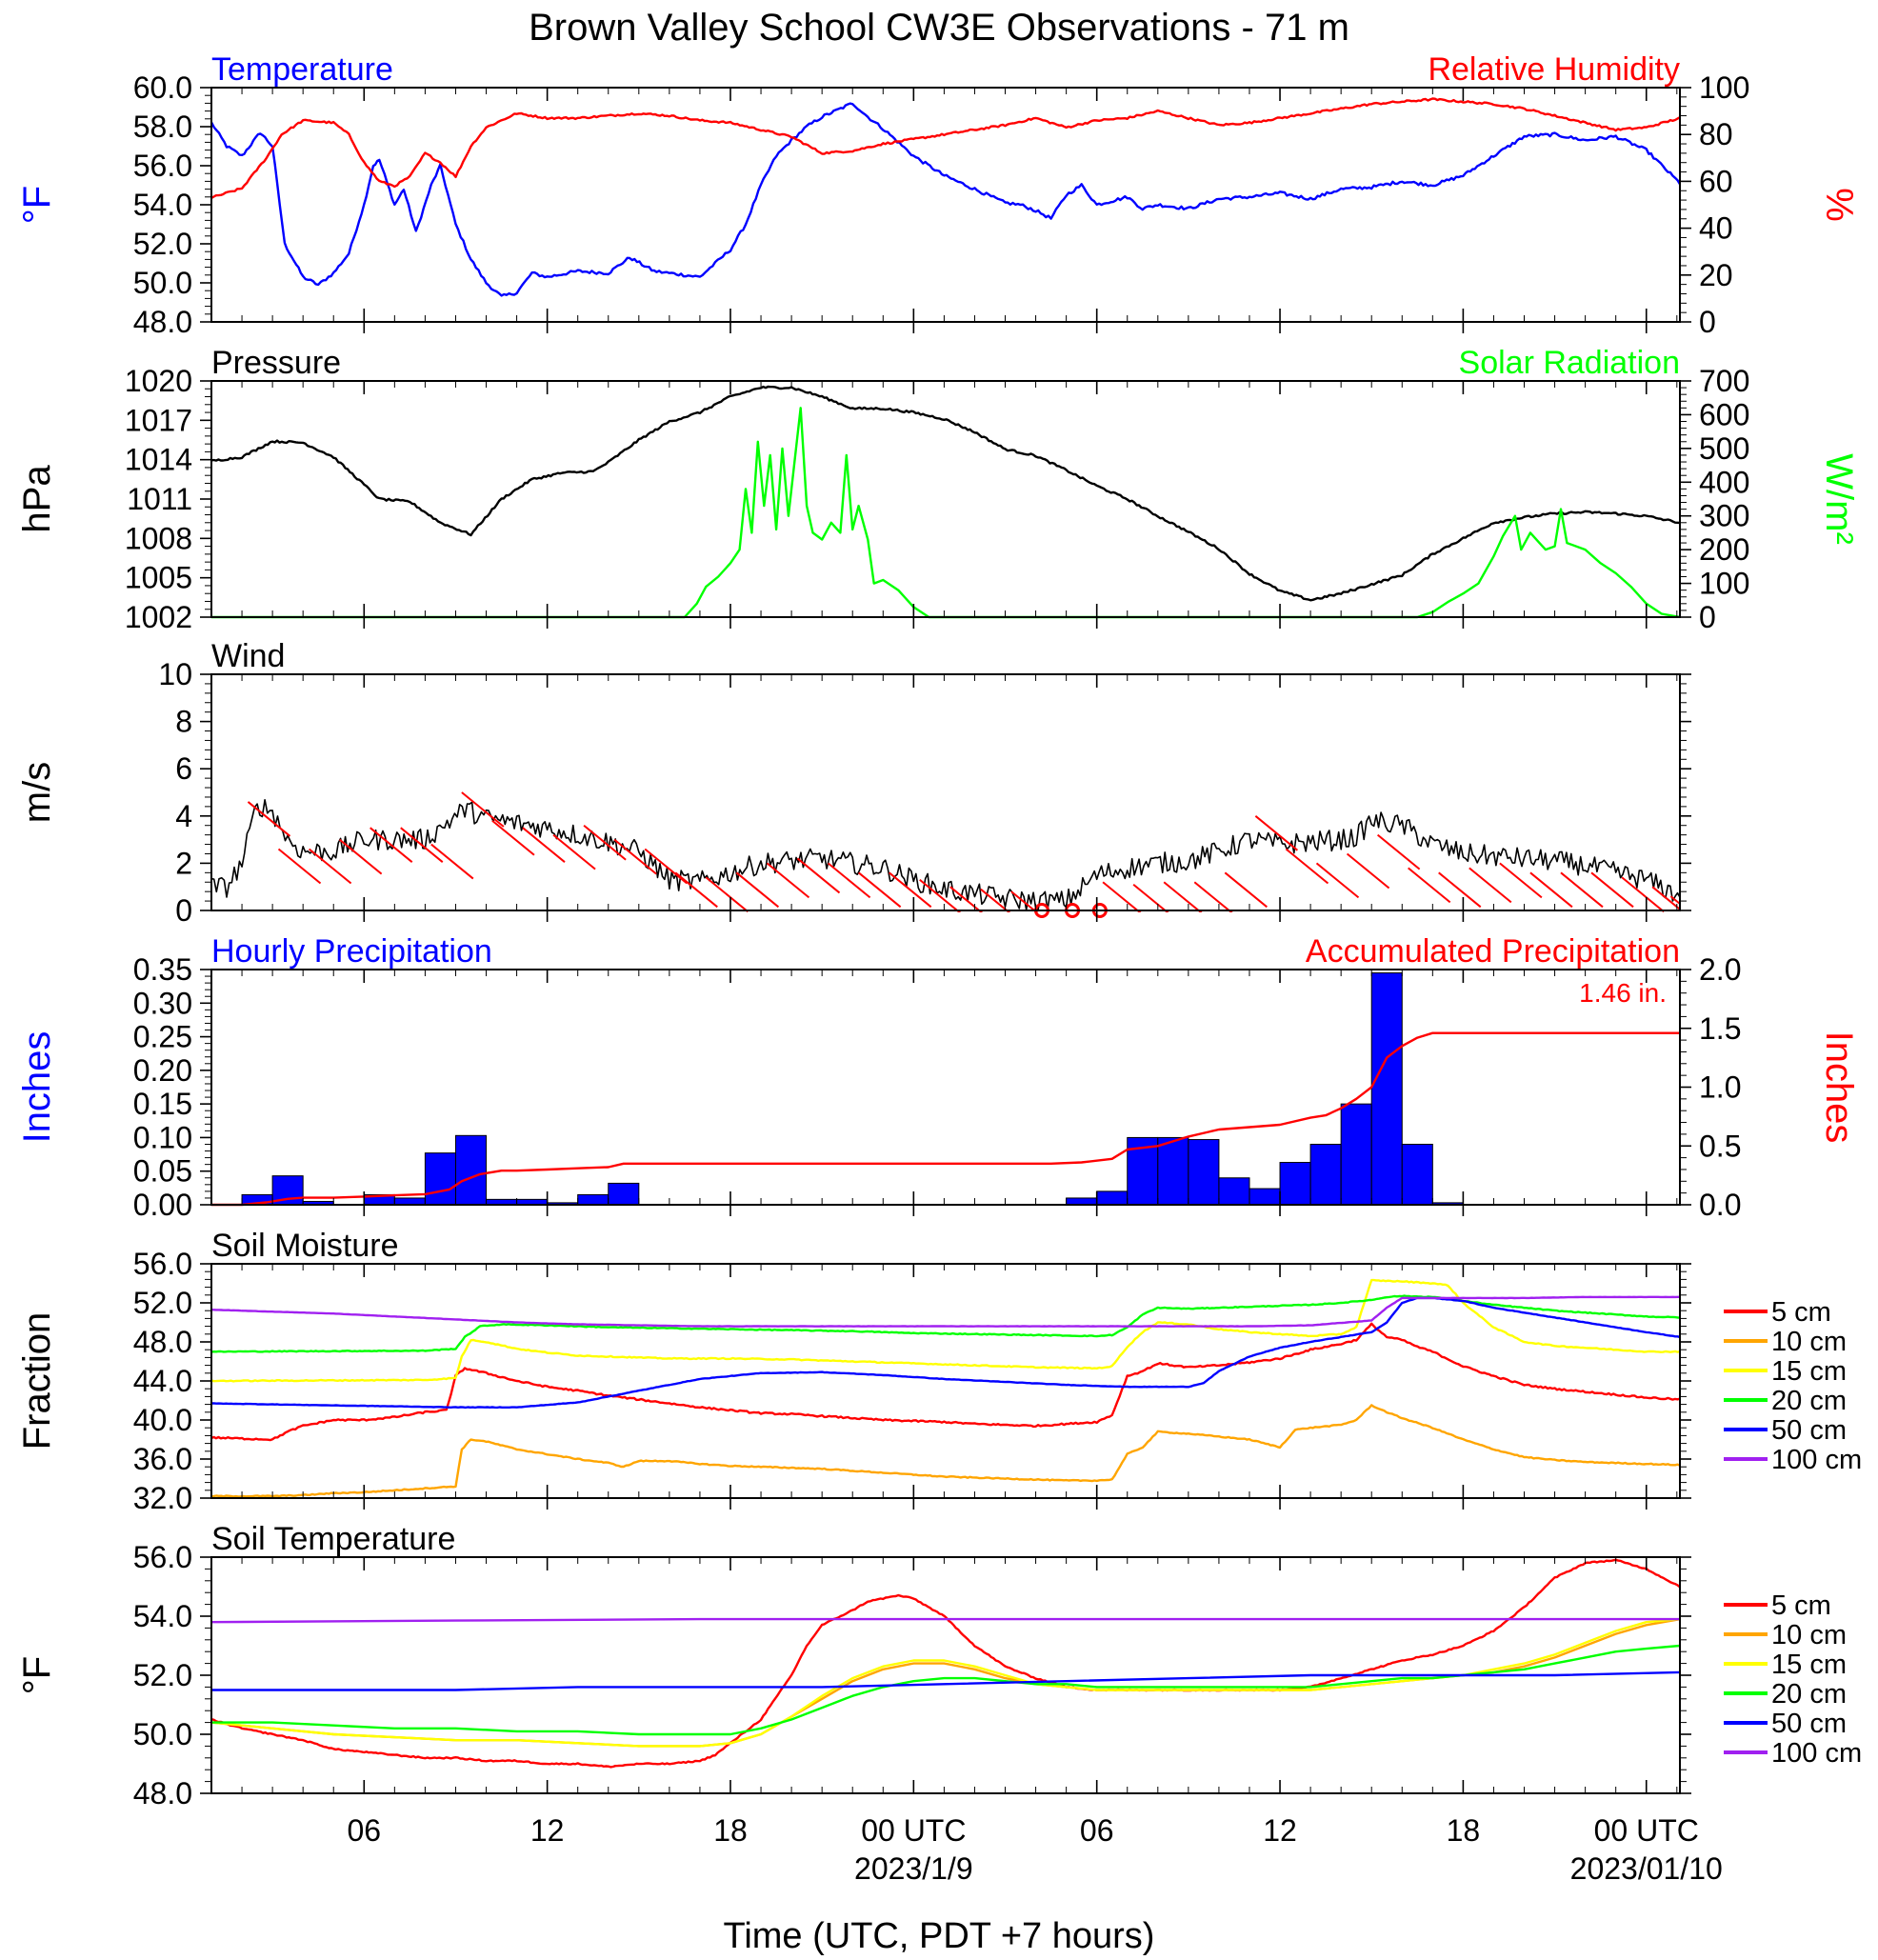 This screenshot has width=1878, height=1960. Describe the element at coordinates (1809, 1665) in the screenshot. I see `legend-label: 15 cm` at that location.